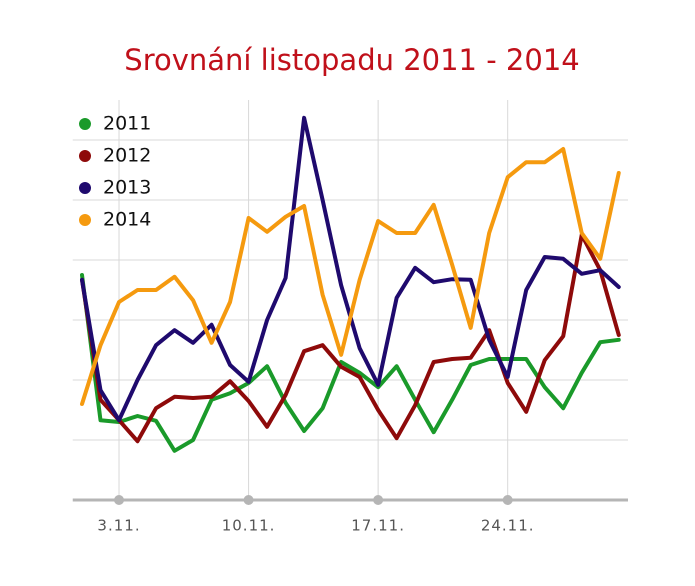 The image size is (695, 586). Describe the element at coordinates (249, 526) in the screenshot. I see `x-tick-label: 10.11.` at that location.